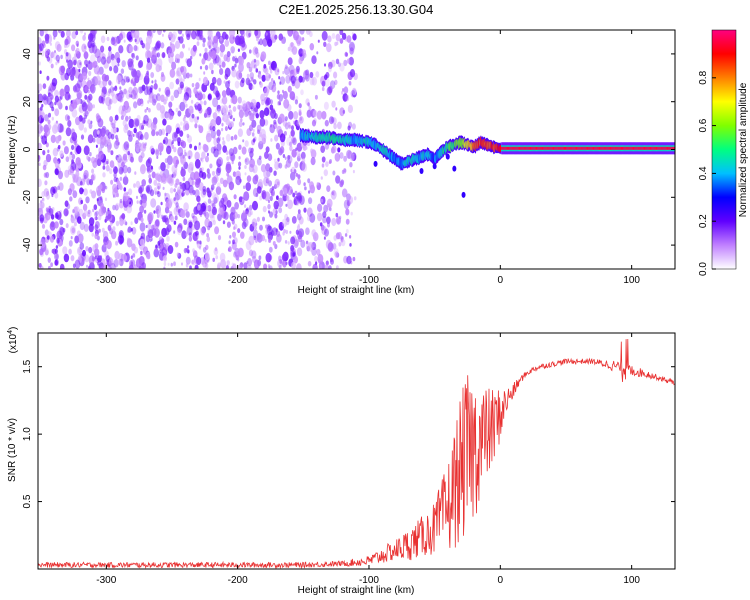 This screenshot has width=750, height=600. What do you see at coordinates (27, 102) in the screenshot?
I see `y-tick-label: 20` at bounding box center [27, 102].